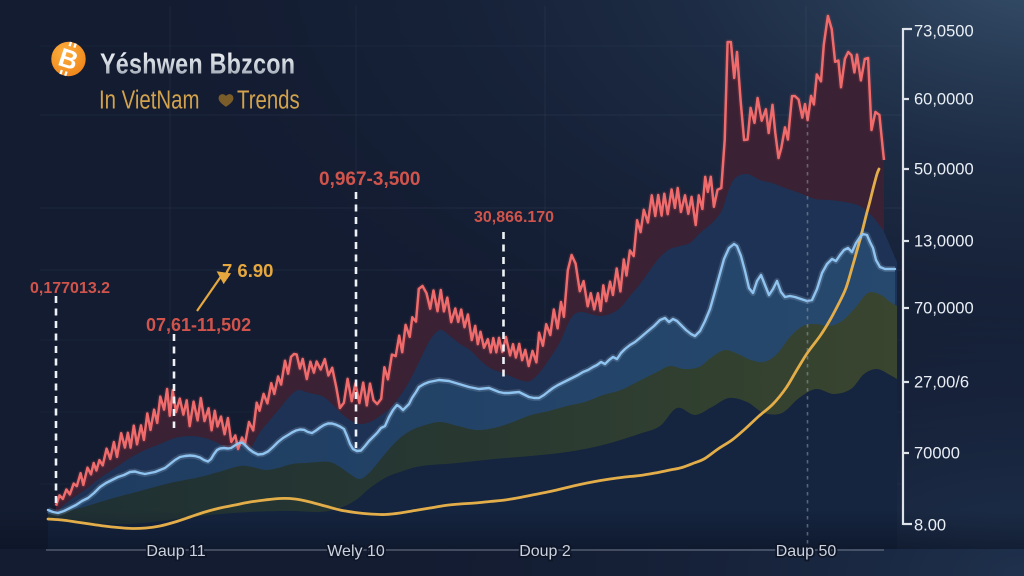 The height and width of the screenshot is (576, 1024). I want to click on svg-text: Daup 50, so click(806, 551).